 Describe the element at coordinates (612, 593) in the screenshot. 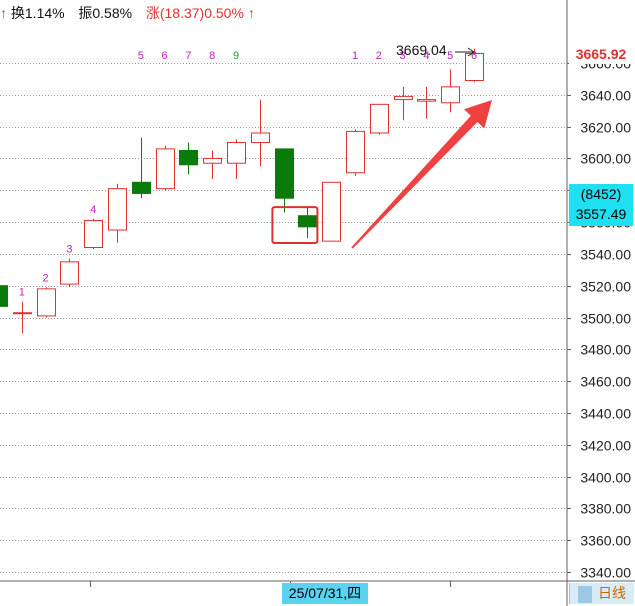

I see `period-label: 日线` at that location.